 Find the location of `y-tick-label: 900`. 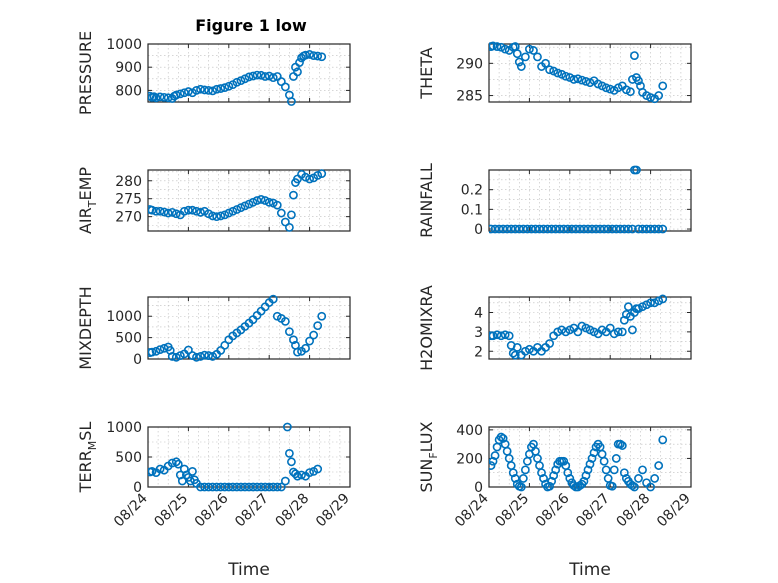

y-tick-label: 900 is located at coordinates (128, 68).